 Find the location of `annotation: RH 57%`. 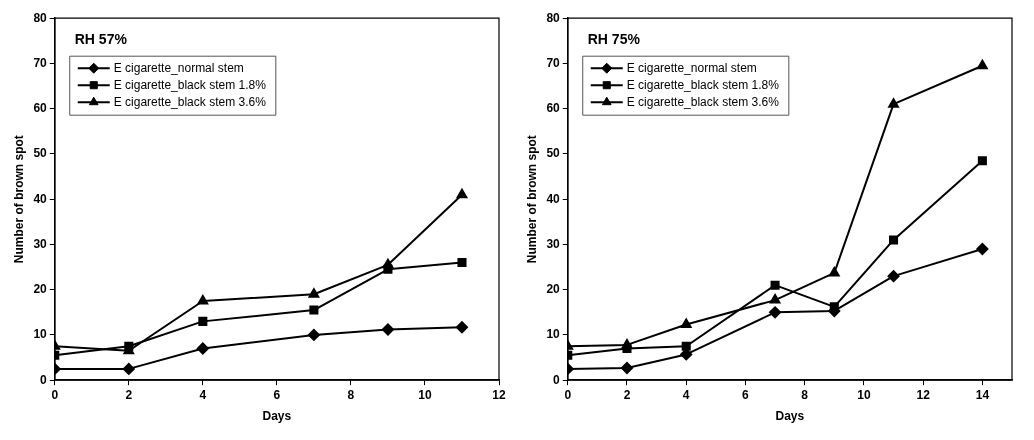

annotation: RH 57% is located at coordinates (101, 39).